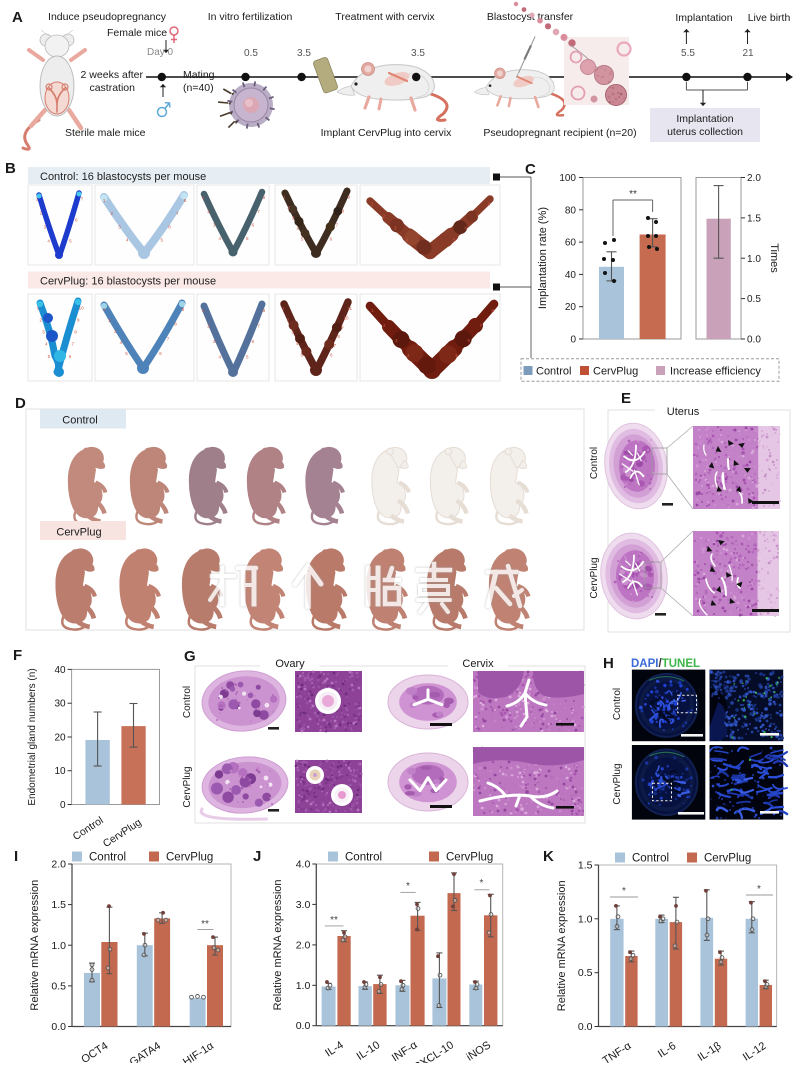 The image size is (796, 1068). I want to click on svg-text: castration, so click(112, 88).